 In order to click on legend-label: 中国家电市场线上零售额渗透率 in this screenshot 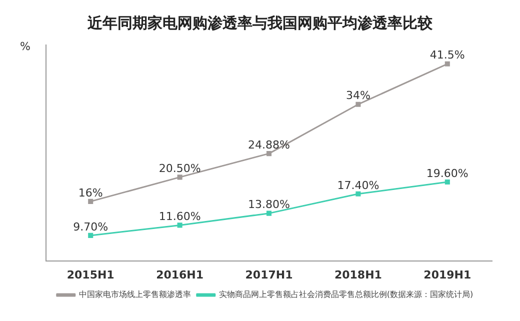, I will do `click(134, 295)`.